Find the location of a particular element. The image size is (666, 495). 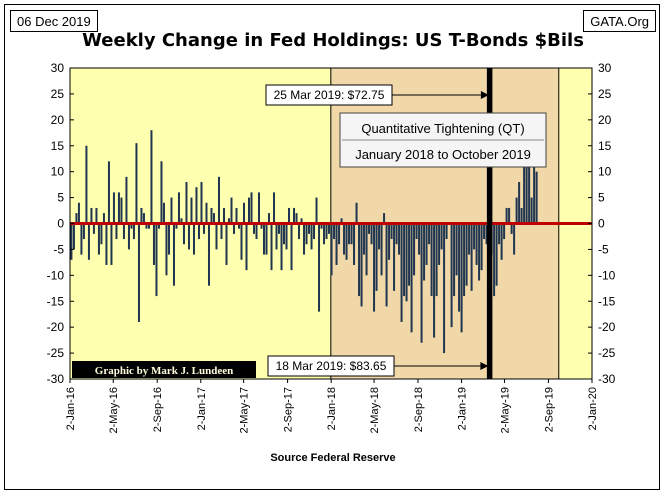

credit-box is located at coordinates (164, 369).